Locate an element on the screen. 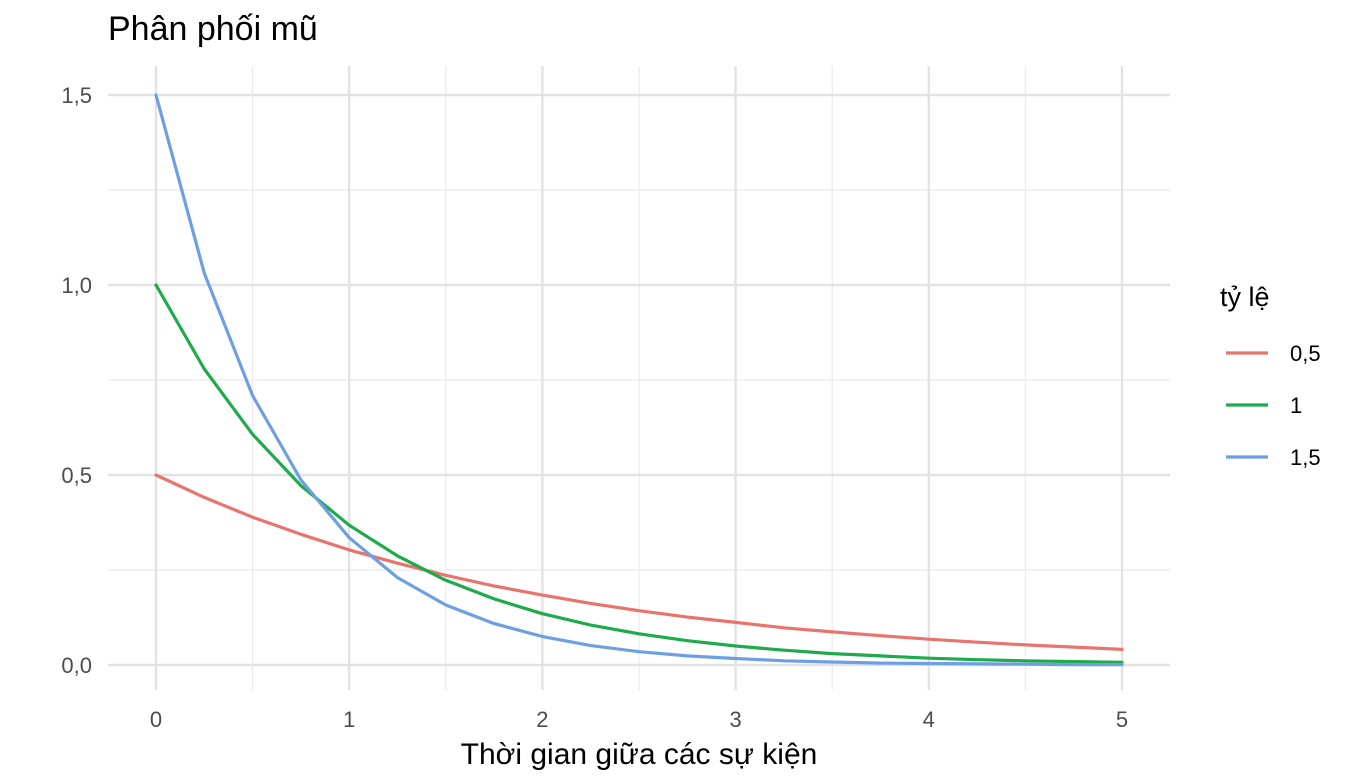  legend-label: 1 is located at coordinates (1296, 405).